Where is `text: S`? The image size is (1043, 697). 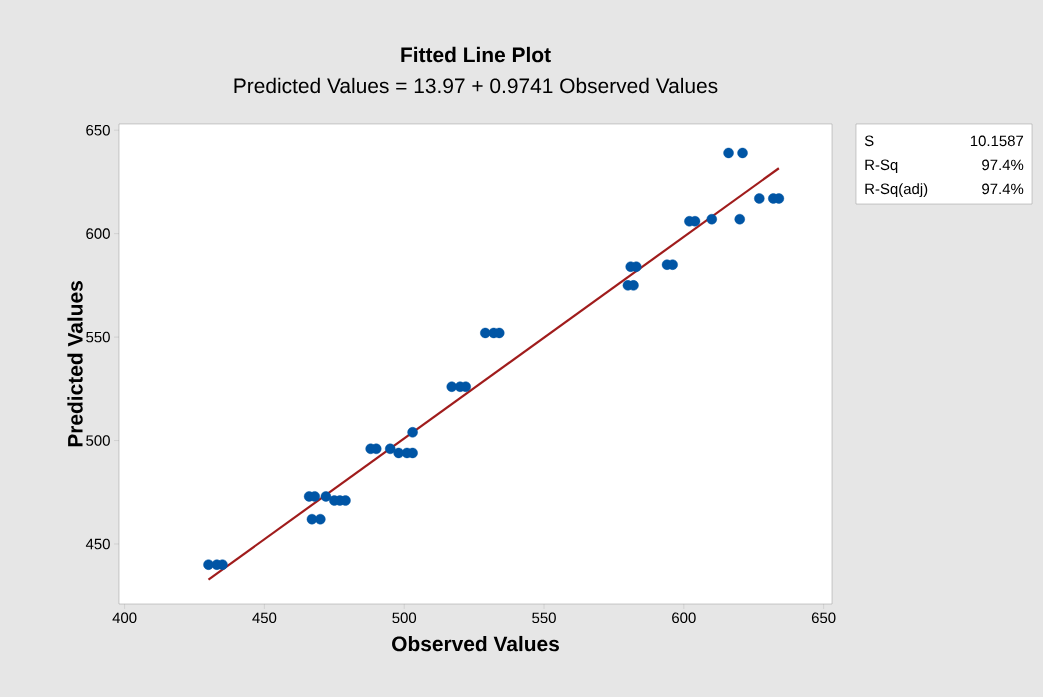
text: S is located at coordinates (869, 141).